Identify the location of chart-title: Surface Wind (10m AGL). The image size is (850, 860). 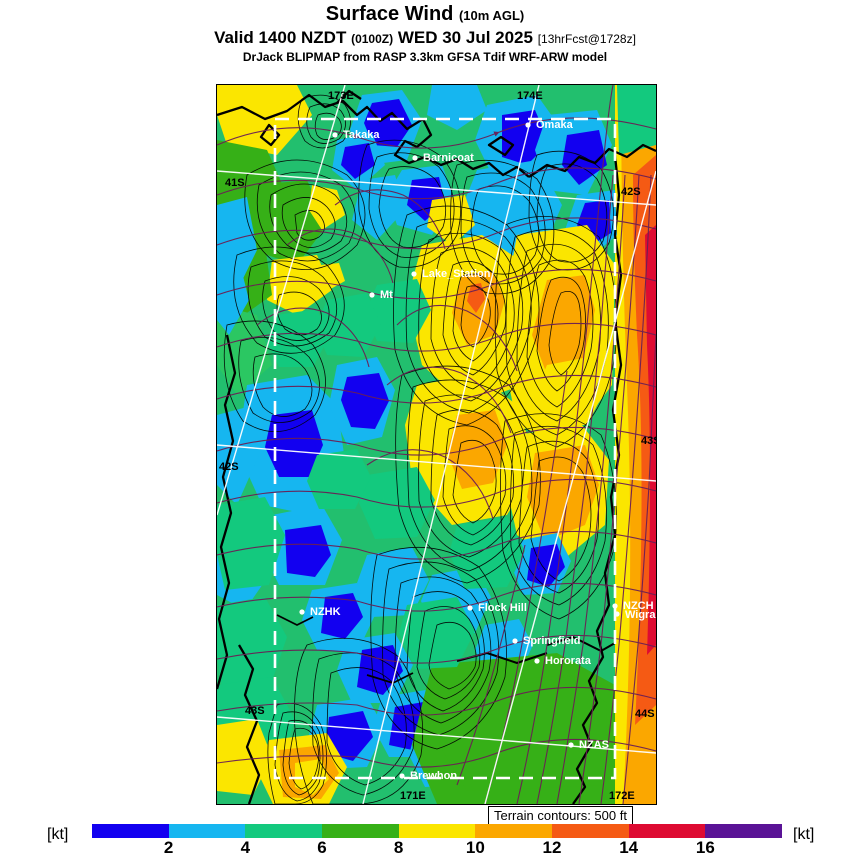
(425, 14).